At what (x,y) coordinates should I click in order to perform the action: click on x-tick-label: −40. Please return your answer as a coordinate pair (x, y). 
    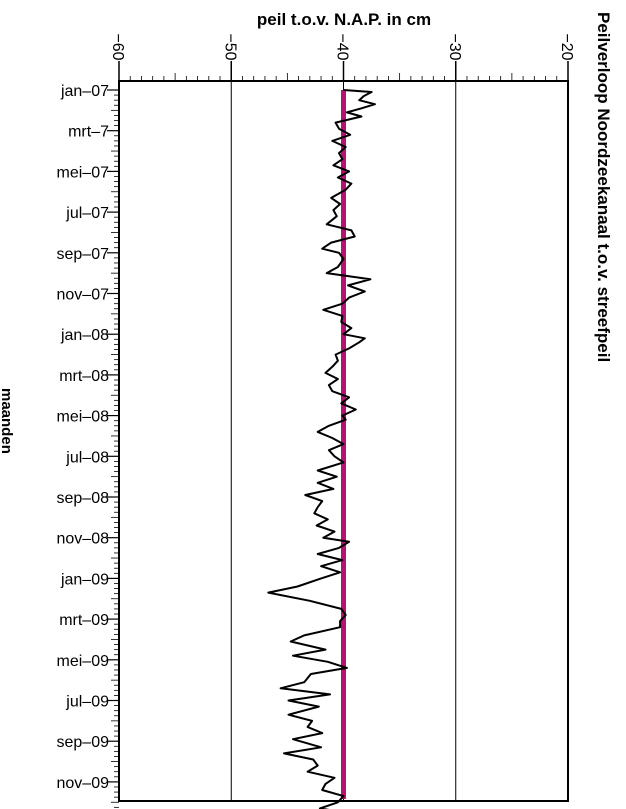
    Looking at the image, I should click on (342, 46).